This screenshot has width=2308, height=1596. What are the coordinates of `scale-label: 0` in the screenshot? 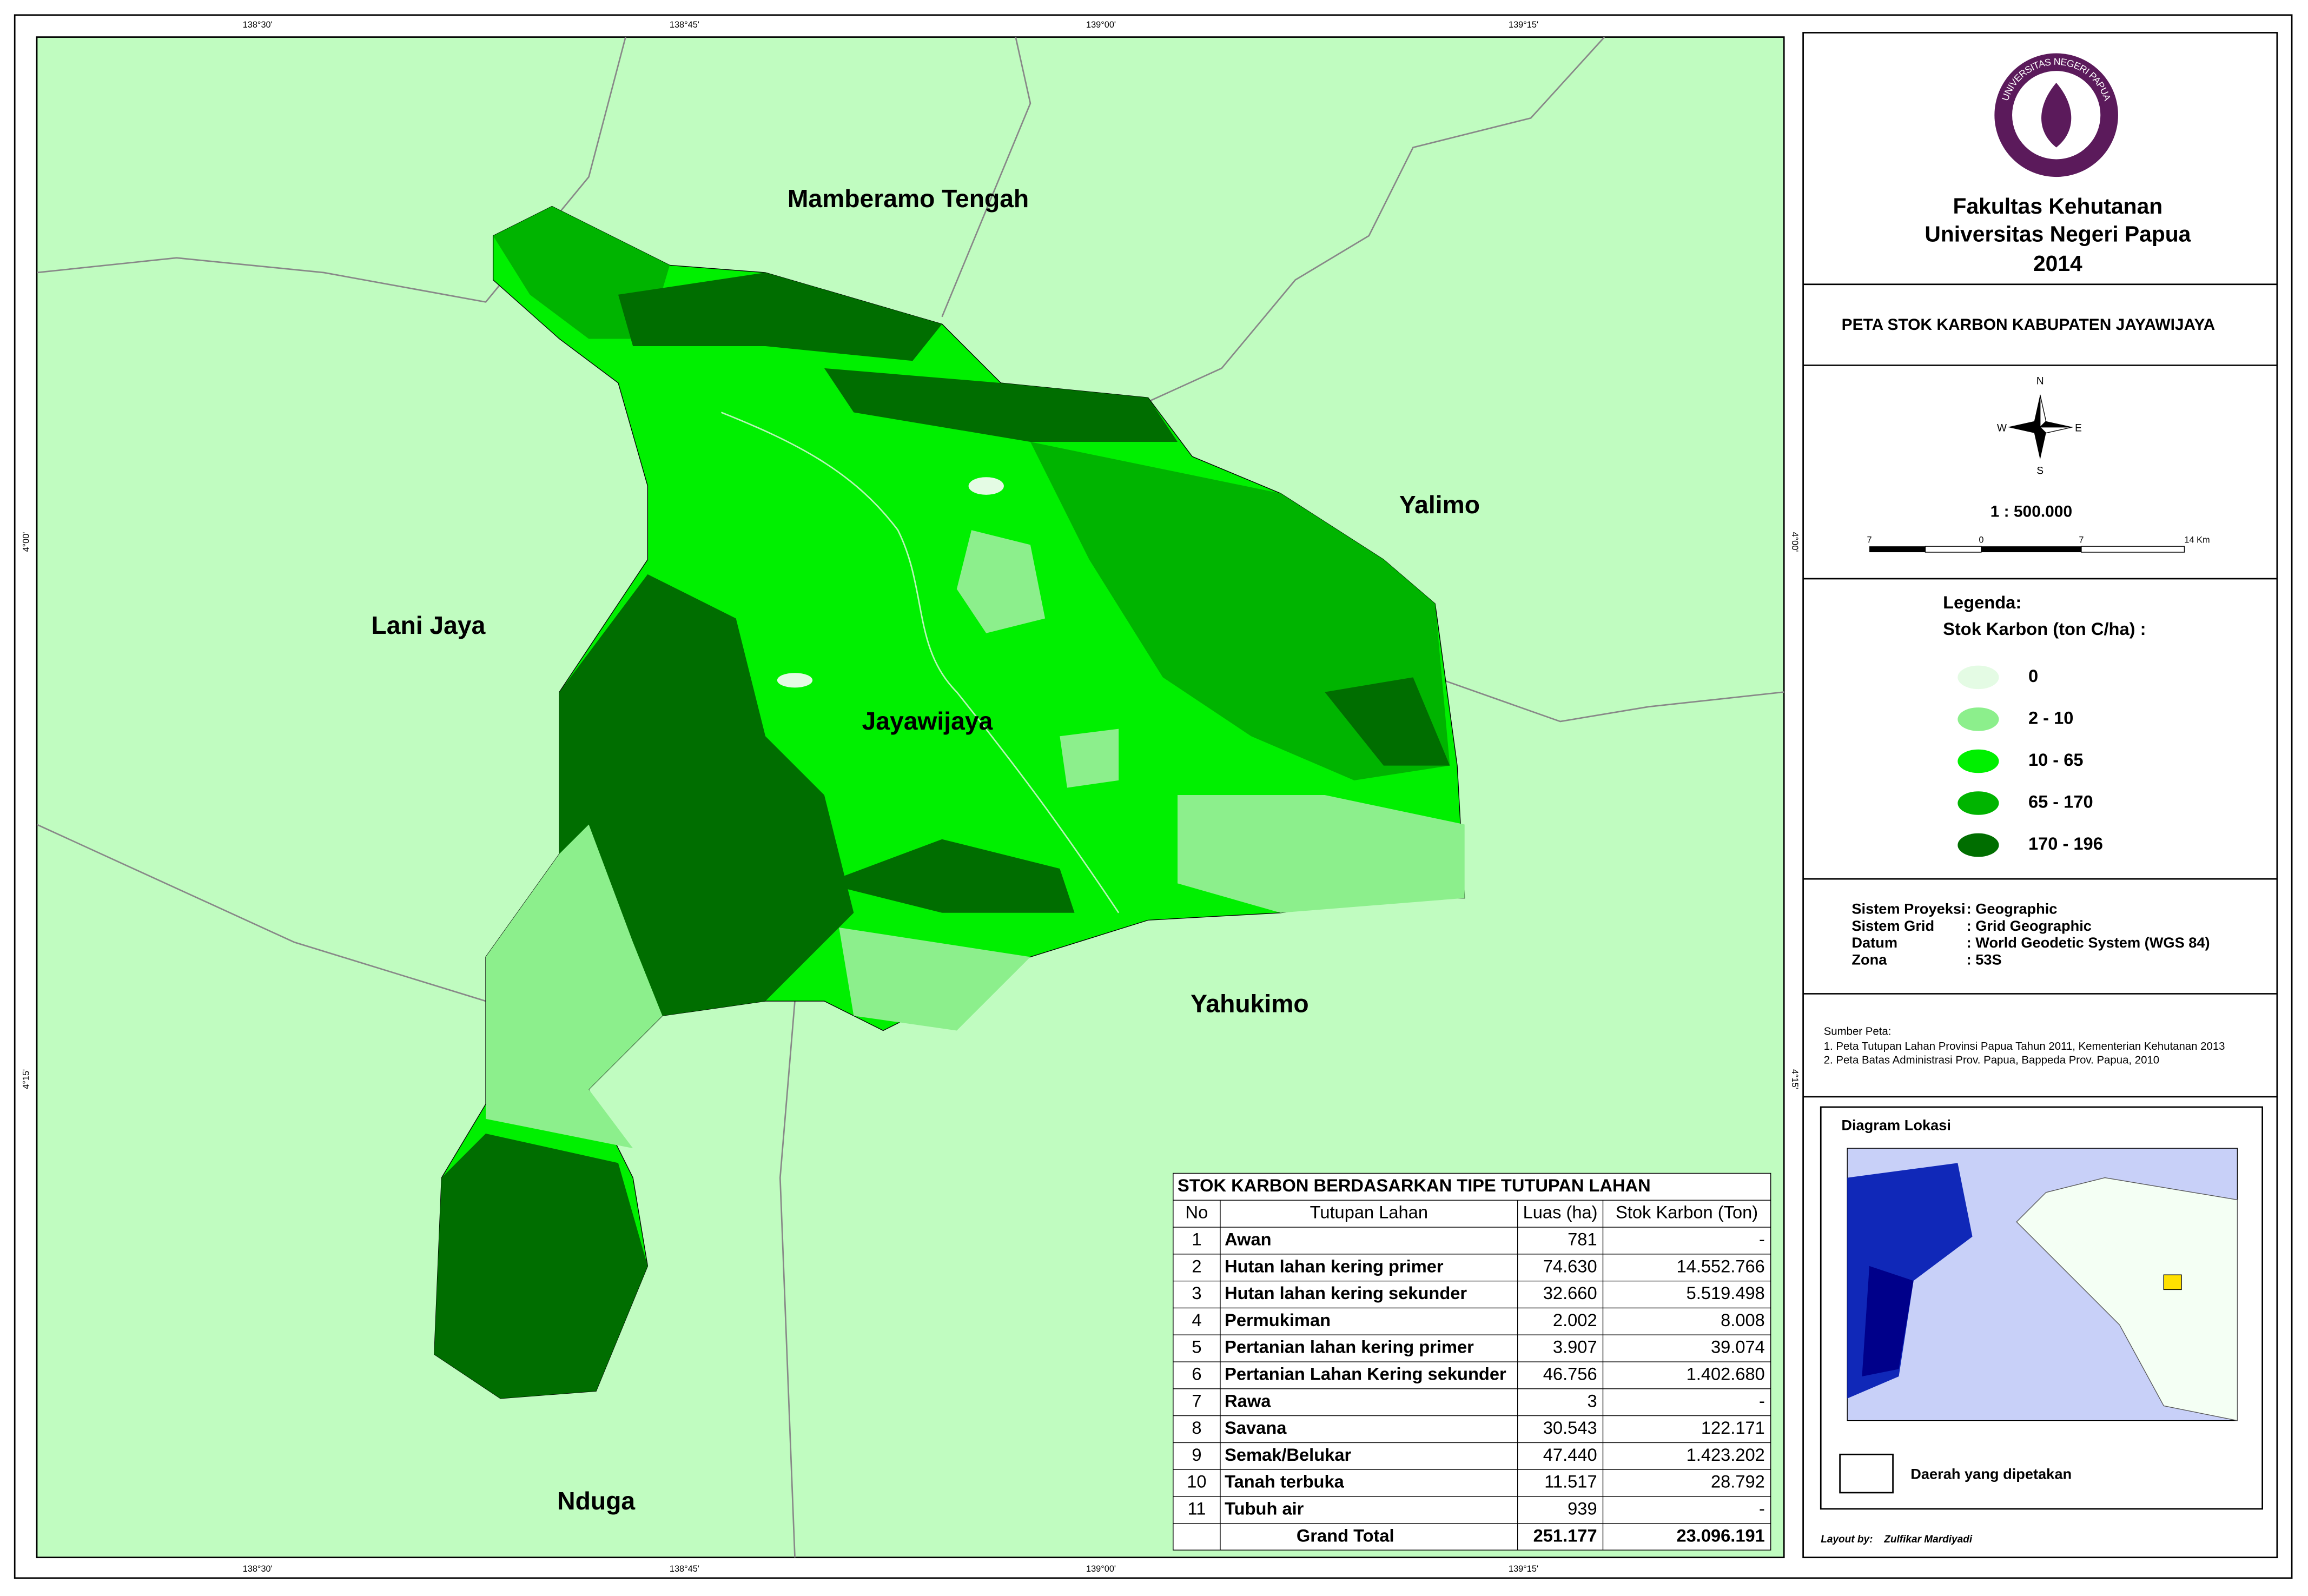 It's located at (1981, 540).